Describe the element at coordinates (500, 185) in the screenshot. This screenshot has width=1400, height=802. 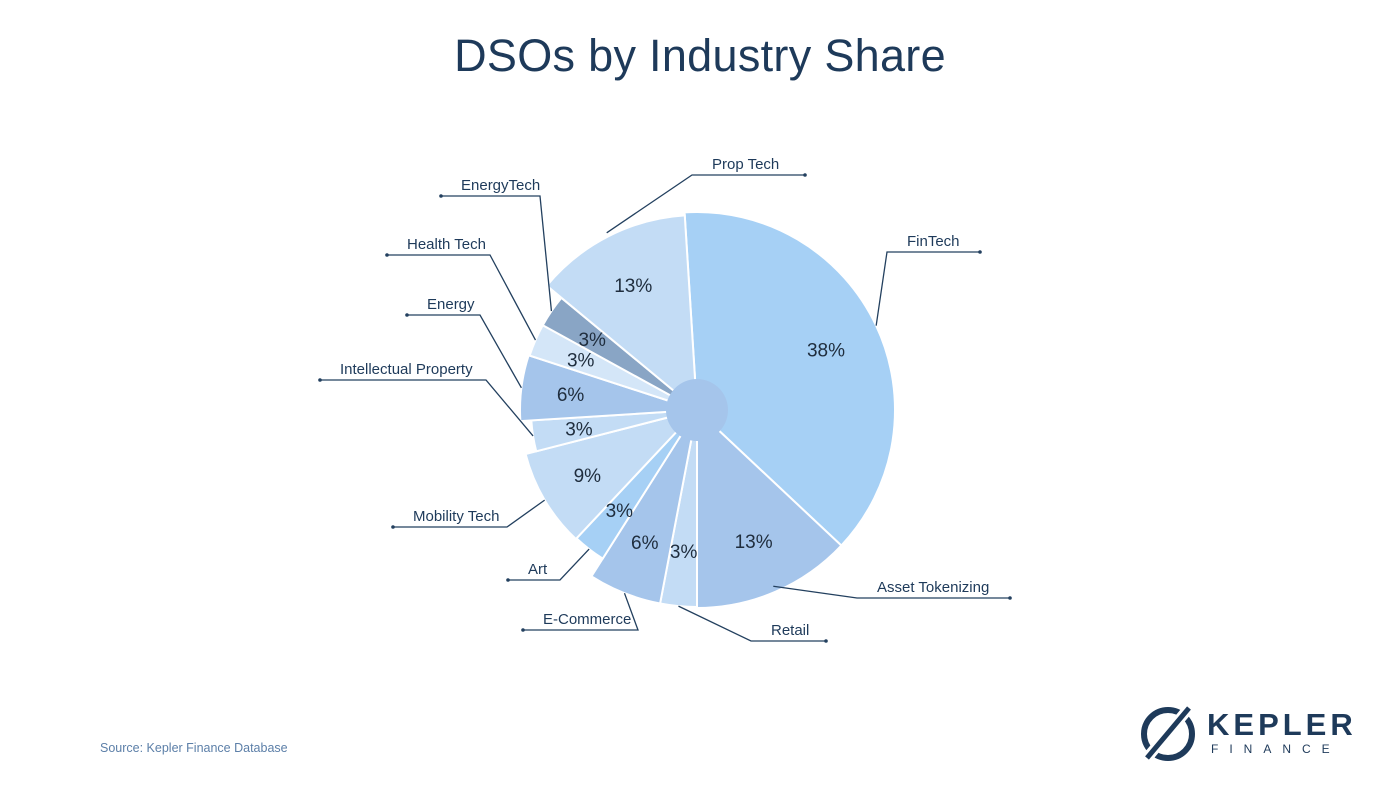
I see `slice-category-label: EnergyTech` at that location.